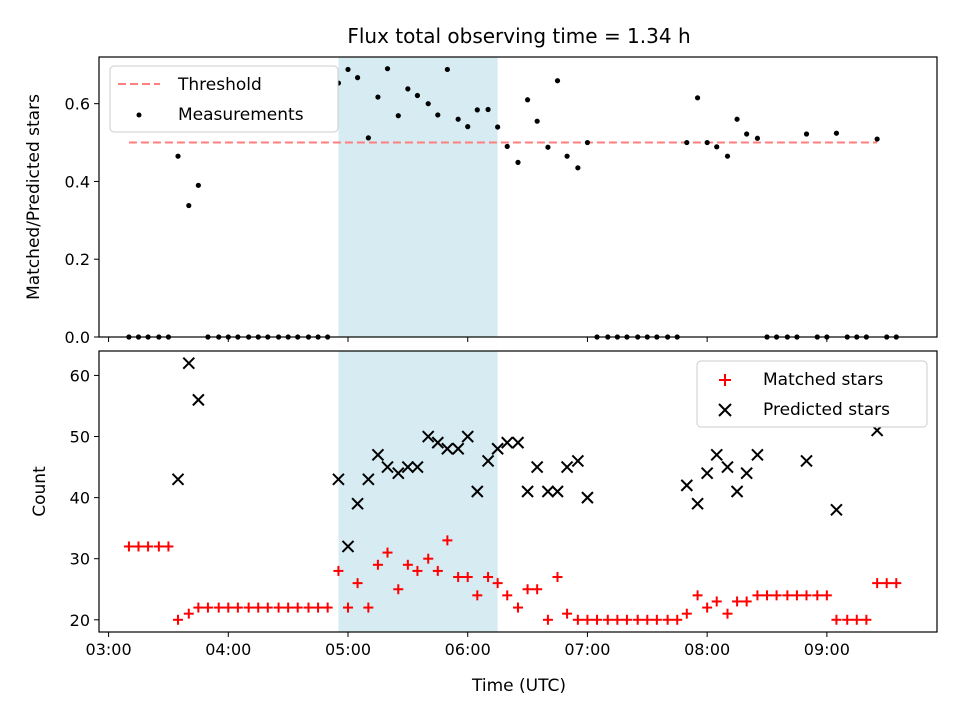 This screenshot has height=724, width=960. Describe the element at coordinates (518, 36) in the screenshot. I see `chart-title: Flux total observing time = 1.34 h` at that location.